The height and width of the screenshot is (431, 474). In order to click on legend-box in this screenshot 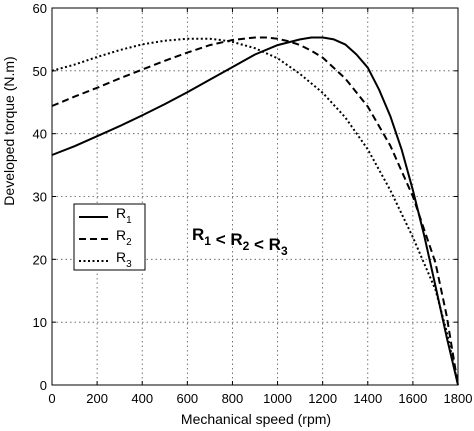, I will do `click(109, 237)`.